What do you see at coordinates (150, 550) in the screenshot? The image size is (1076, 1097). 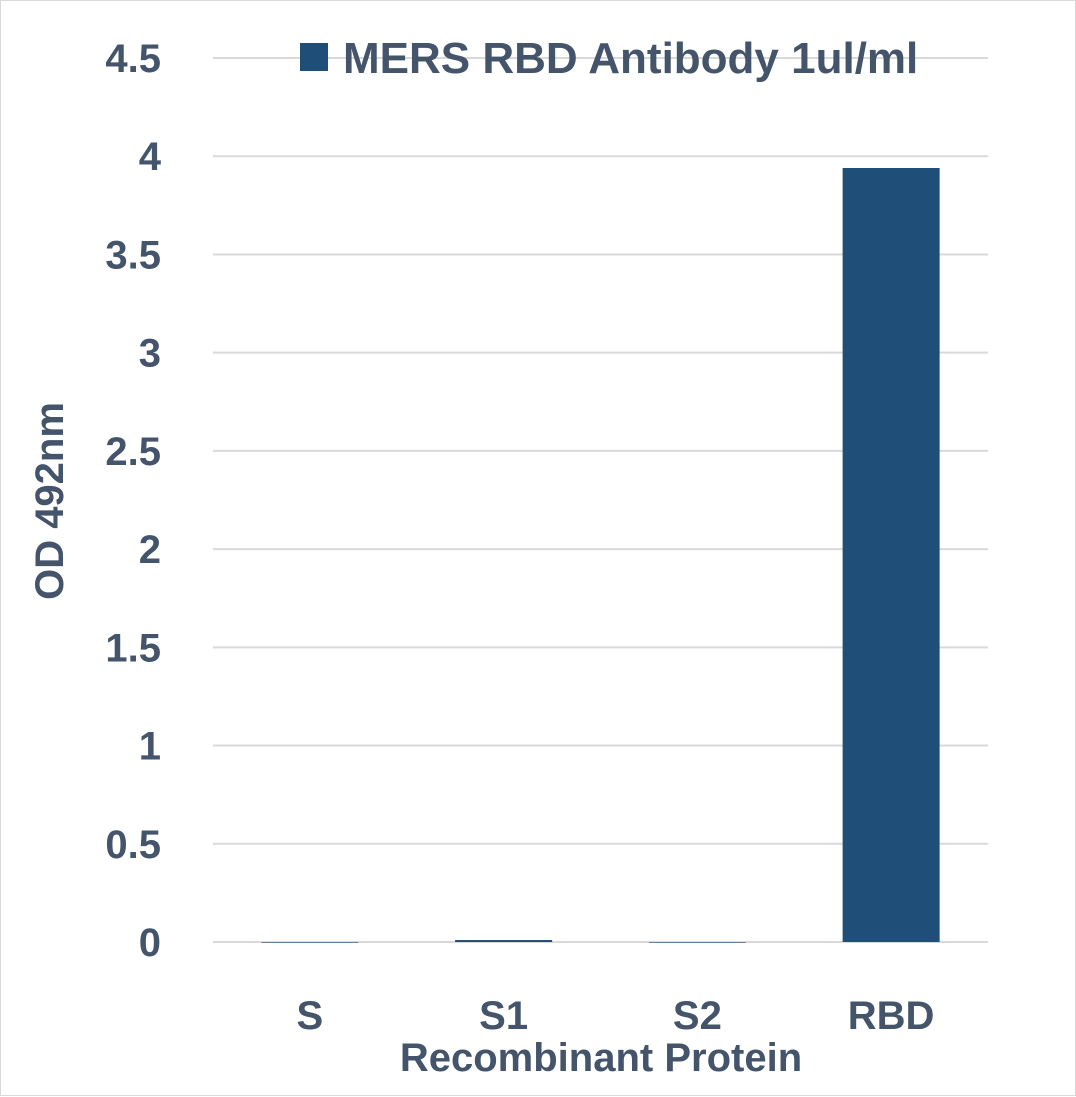 I see `y-tick-label: 2` at bounding box center [150, 550].